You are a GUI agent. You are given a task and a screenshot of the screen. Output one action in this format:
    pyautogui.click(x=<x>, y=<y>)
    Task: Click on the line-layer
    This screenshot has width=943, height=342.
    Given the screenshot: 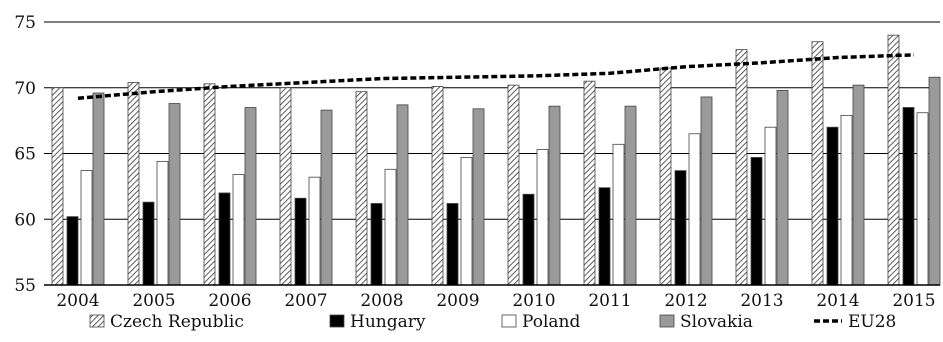 What is the action you would take?
    pyautogui.click(x=496, y=76)
    